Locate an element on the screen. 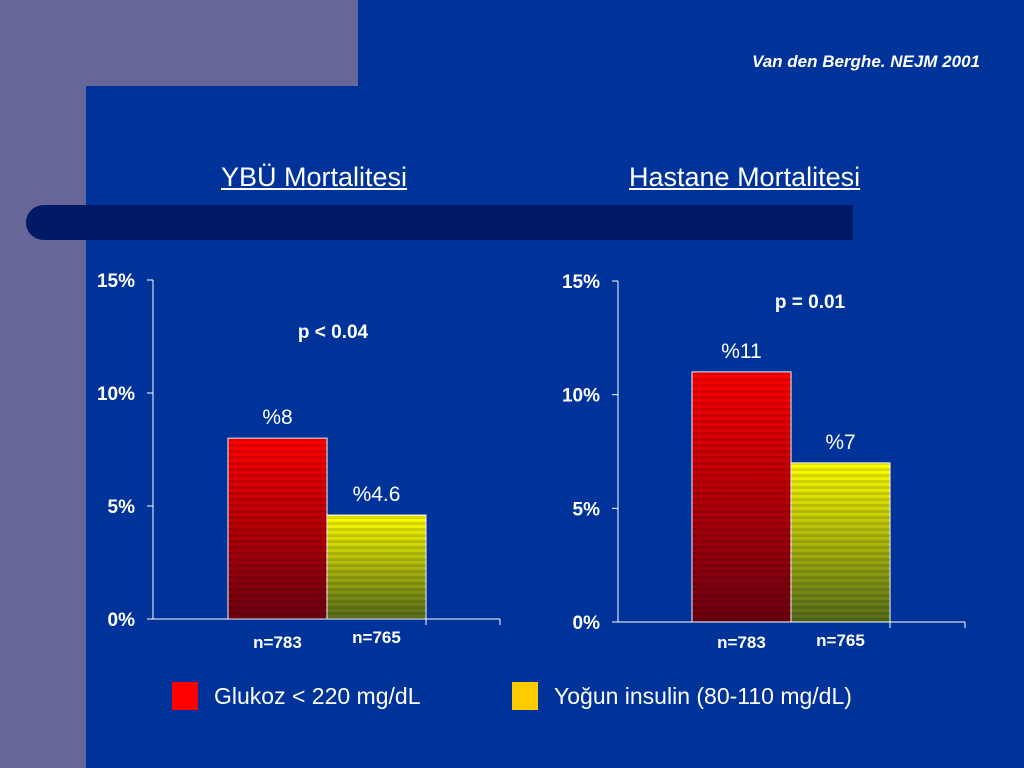 Image resolution: width=1024 pixels, height=768 pixels. y-tick-label-0-0: 0% is located at coordinates (122, 620).